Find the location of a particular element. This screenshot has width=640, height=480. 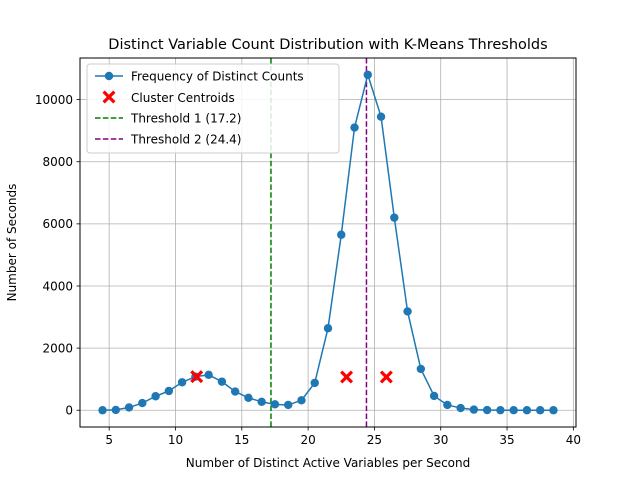

legend-marker-frequency is located at coordinates (109, 76).